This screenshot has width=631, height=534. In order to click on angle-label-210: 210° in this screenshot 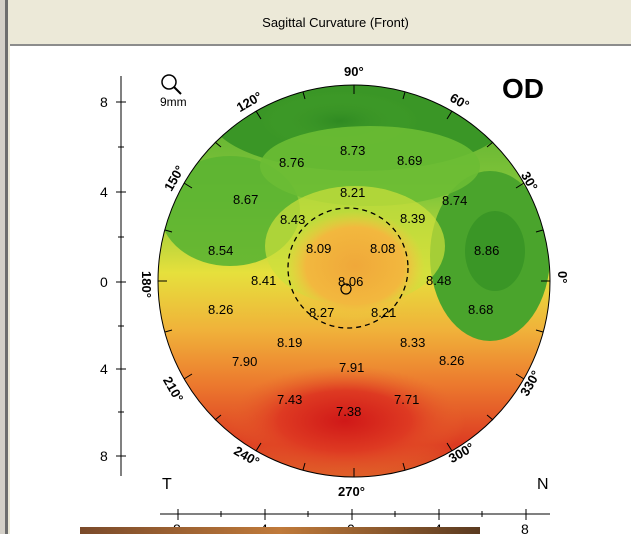, I will do `click(173, 389)`.